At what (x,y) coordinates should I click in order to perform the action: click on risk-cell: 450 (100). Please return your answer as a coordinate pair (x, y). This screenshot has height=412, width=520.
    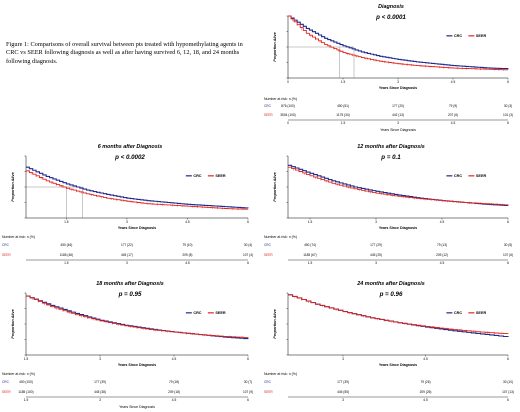
    Looking at the image, I should click on (26, 382).